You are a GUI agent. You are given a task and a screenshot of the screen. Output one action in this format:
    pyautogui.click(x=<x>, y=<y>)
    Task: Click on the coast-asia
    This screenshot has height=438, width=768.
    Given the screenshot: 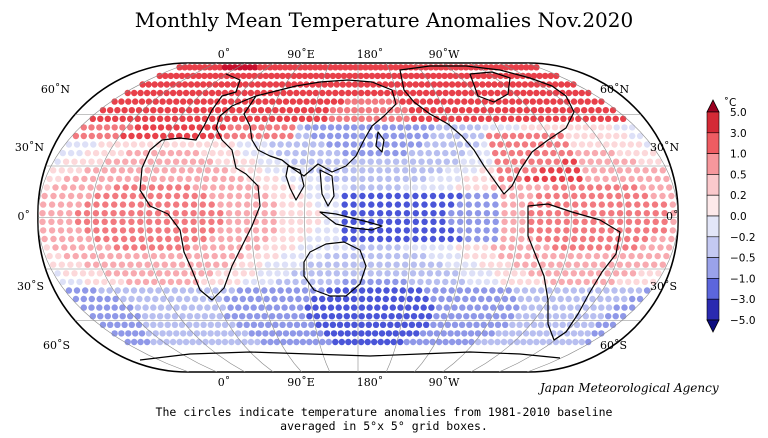 What is the action you would take?
    pyautogui.click(x=320, y=128)
    